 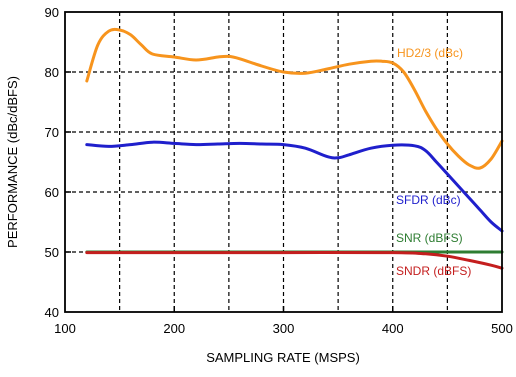 What do you see at coordinates (12, 162) in the screenshot?
I see `y-axis-label: PERFORMANCE (dBc/dBFS)` at bounding box center [12, 162].